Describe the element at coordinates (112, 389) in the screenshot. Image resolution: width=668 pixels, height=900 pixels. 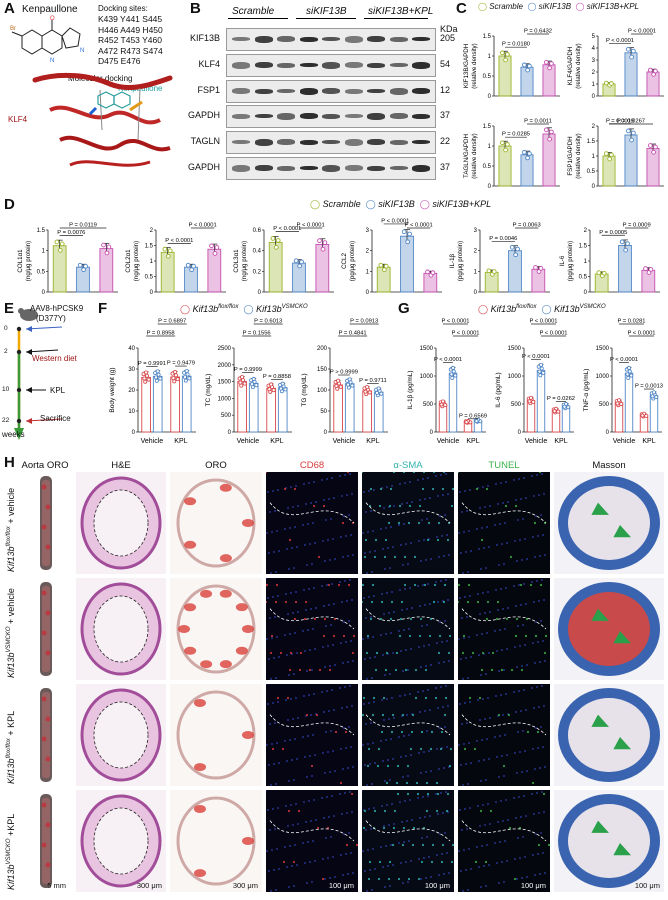
I see `y-axis-label: Body weight (g)` at that location.